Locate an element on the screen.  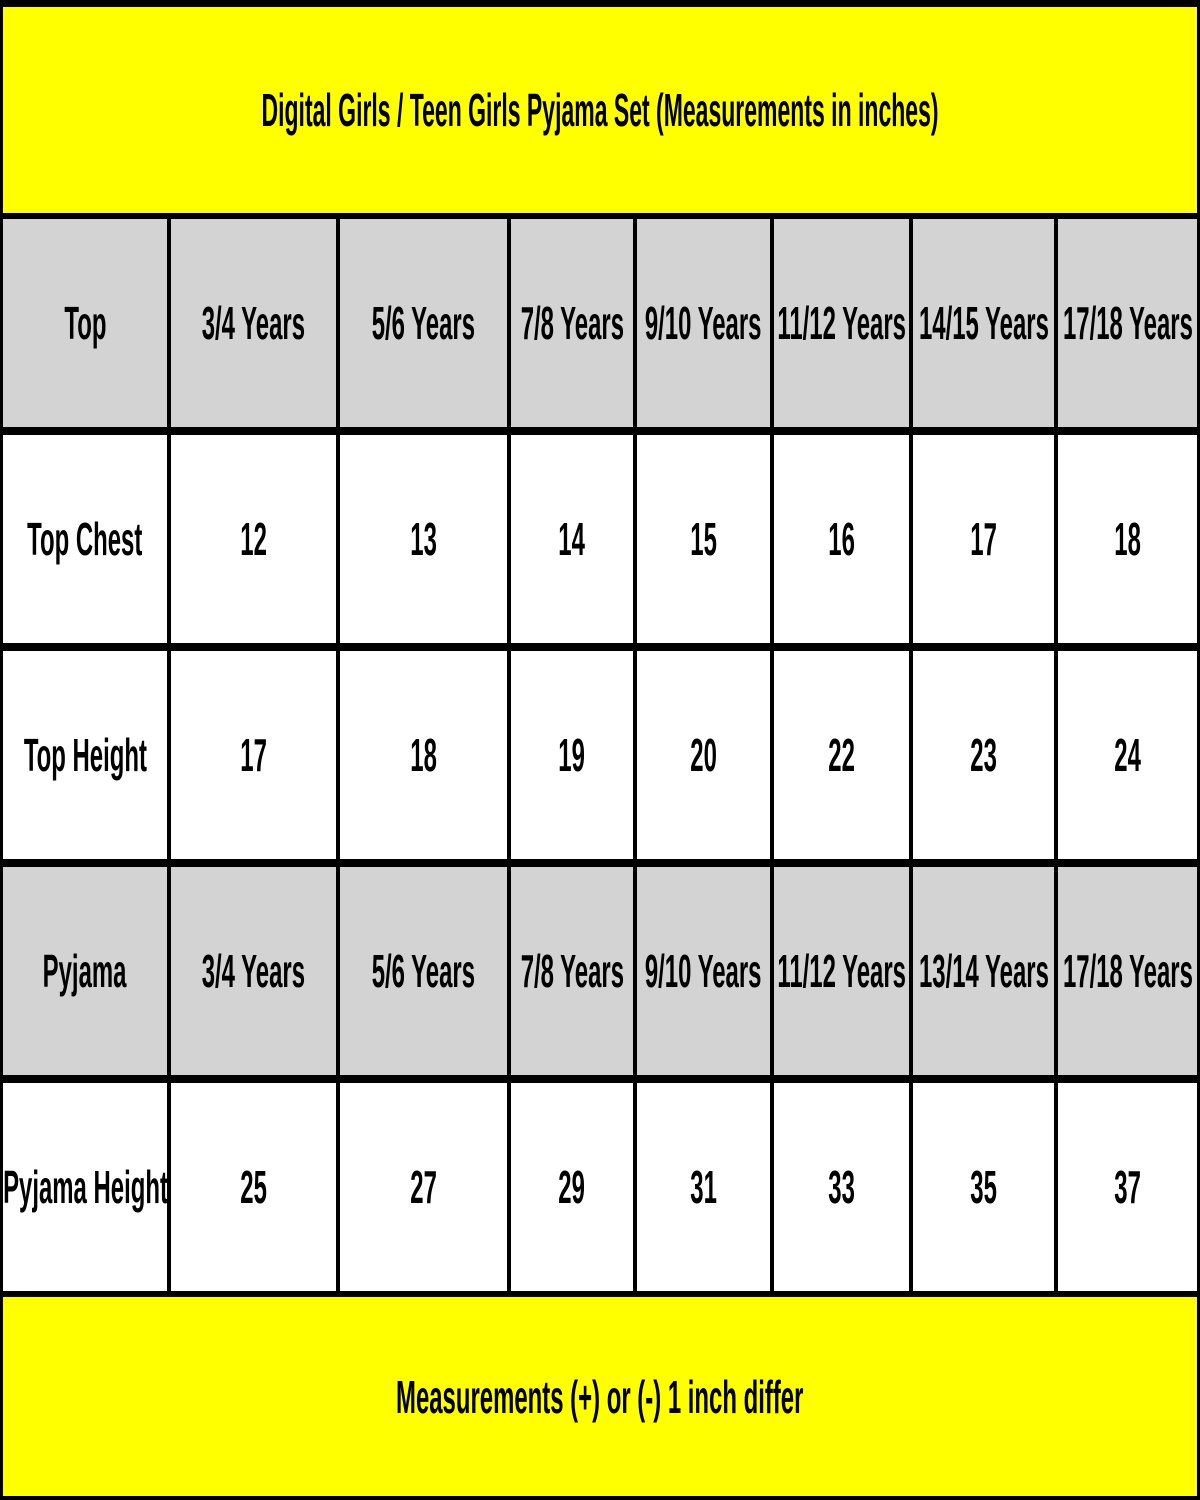
table-cell: 25 is located at coordinates (253, 1187).